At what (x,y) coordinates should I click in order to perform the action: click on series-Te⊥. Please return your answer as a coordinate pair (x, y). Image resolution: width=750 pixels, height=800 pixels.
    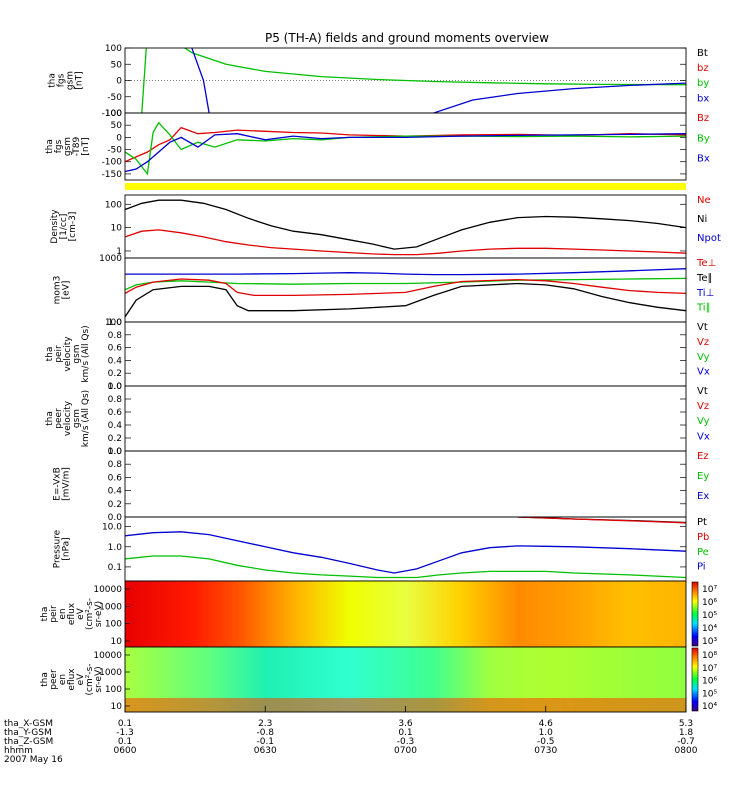
    Looking at the image, I should click on (405, 287).